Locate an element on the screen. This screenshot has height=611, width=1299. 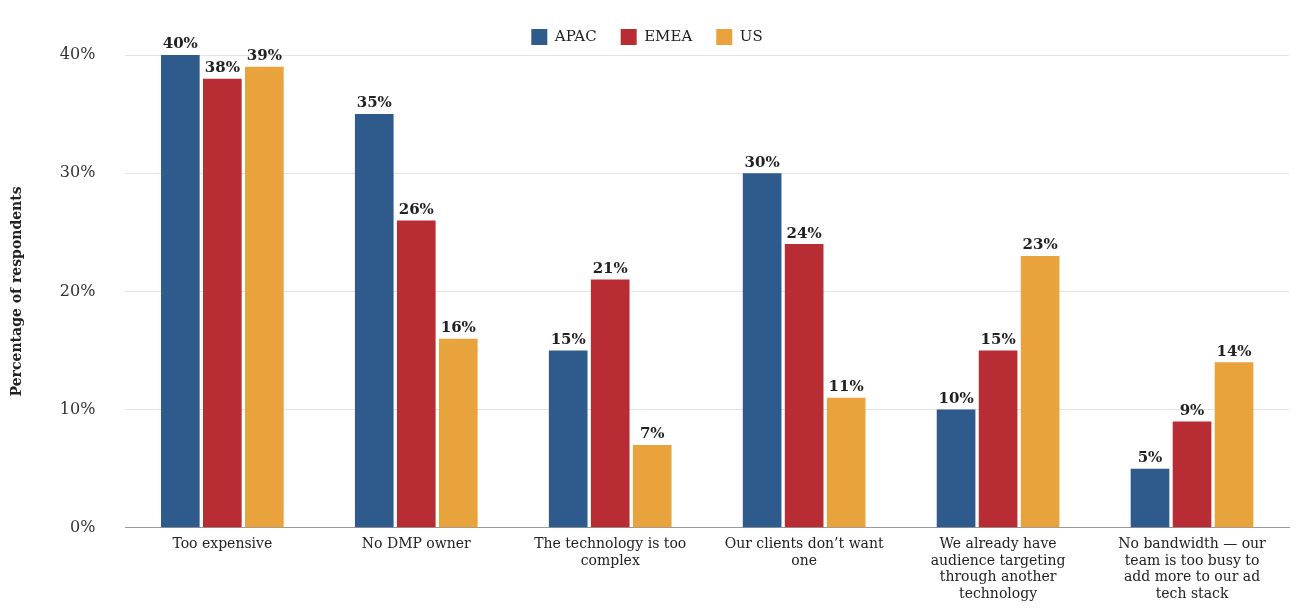
y-axis-title: Percentage of respondents is located at coordinates (16, 291).